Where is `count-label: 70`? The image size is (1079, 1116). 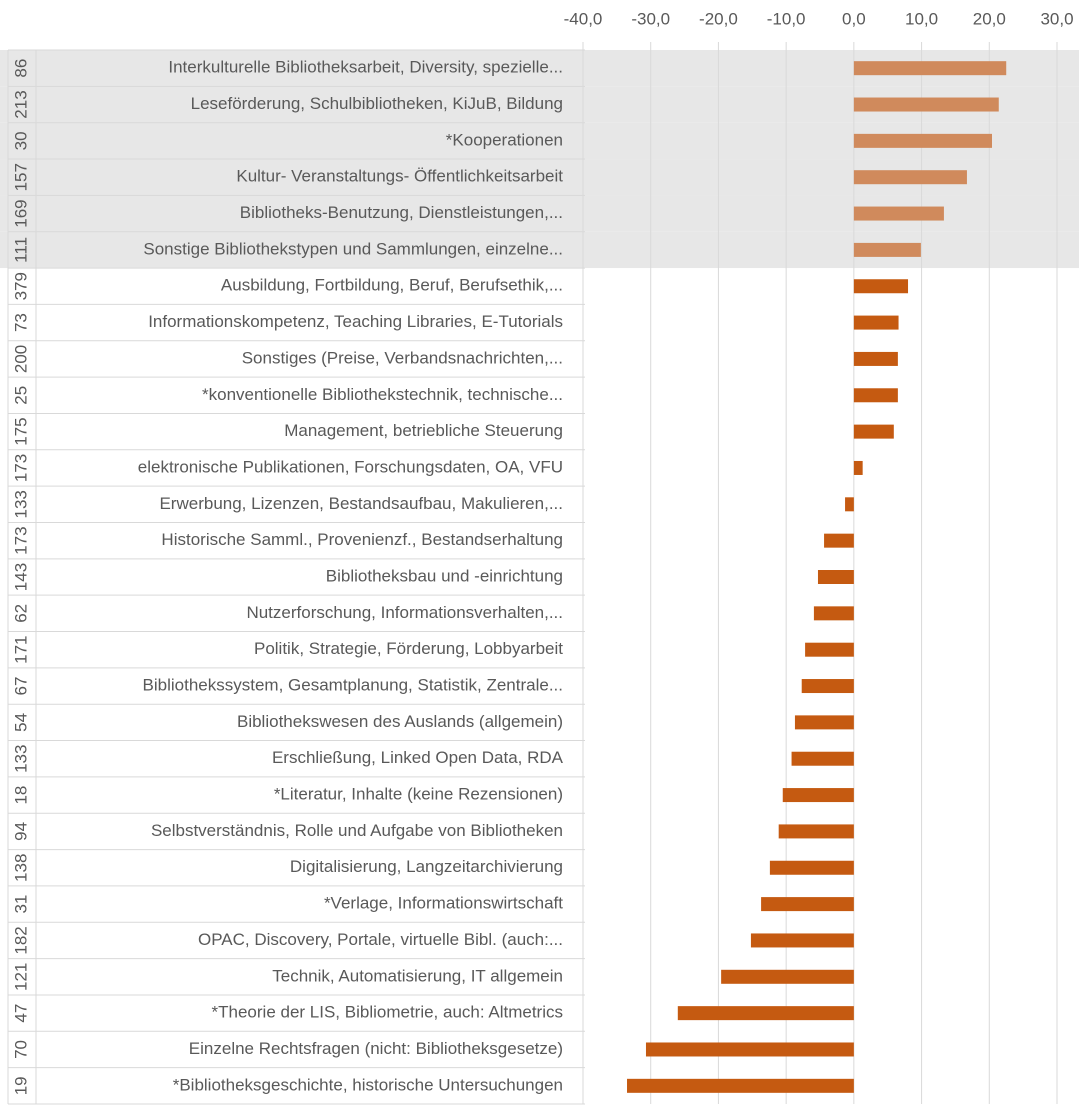
count-label: 70 is located at coordinates (20, 1049).